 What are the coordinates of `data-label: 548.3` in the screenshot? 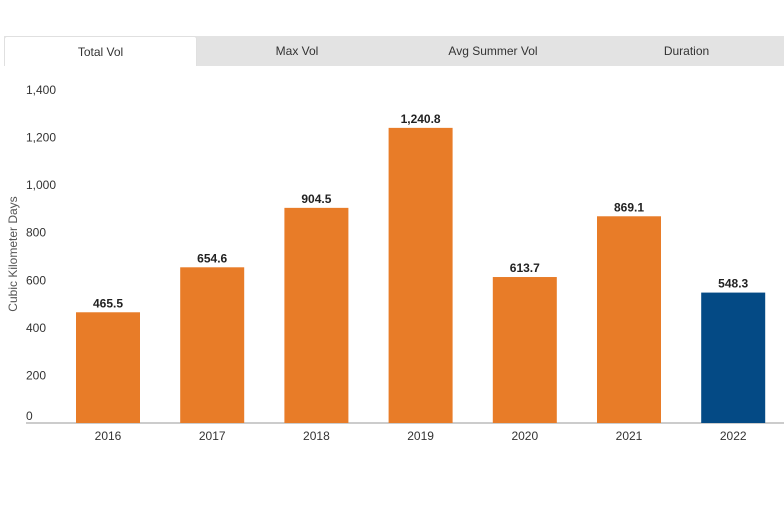 It's located at (733, 284).